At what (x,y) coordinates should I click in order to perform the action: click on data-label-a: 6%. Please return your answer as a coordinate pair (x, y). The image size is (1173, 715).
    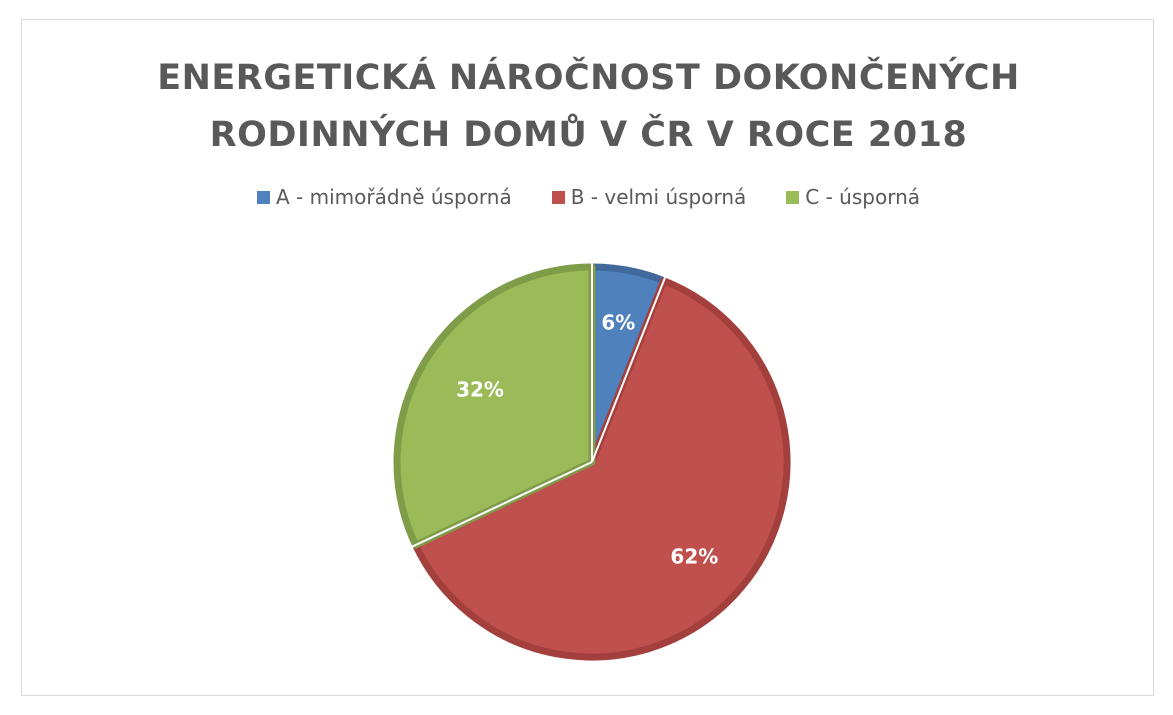
    Looking at the image, I should click on (618, 323).